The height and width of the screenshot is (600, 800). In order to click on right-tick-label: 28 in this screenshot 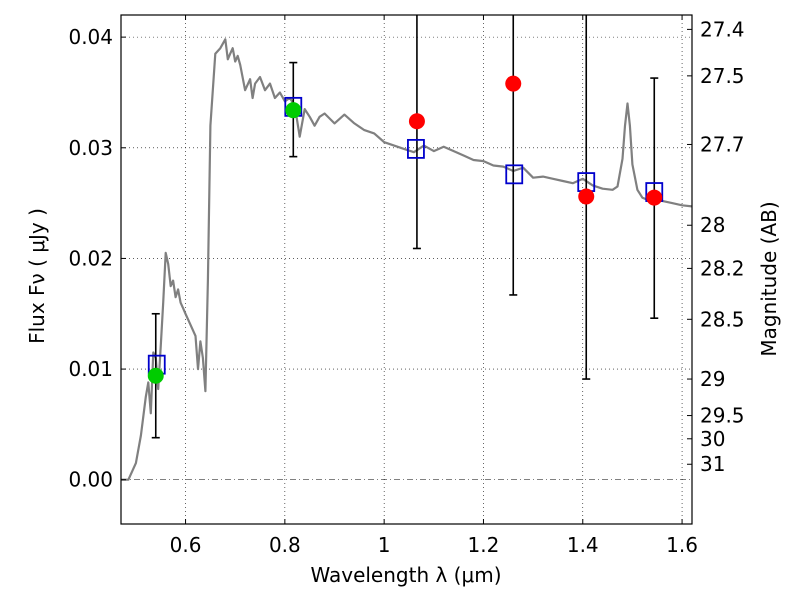, I will do `click(712, 225)`.